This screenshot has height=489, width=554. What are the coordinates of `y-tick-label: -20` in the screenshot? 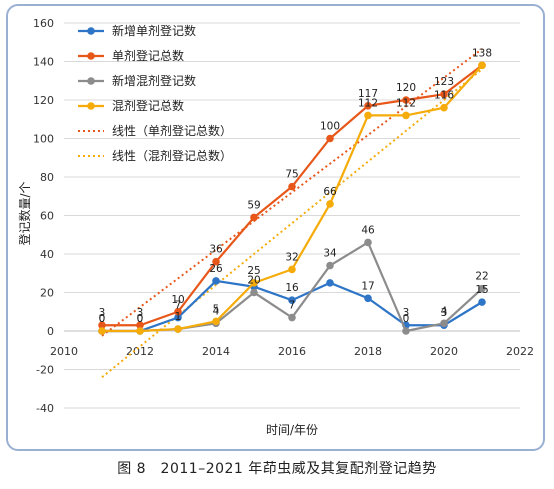 It's located at (45, 370).